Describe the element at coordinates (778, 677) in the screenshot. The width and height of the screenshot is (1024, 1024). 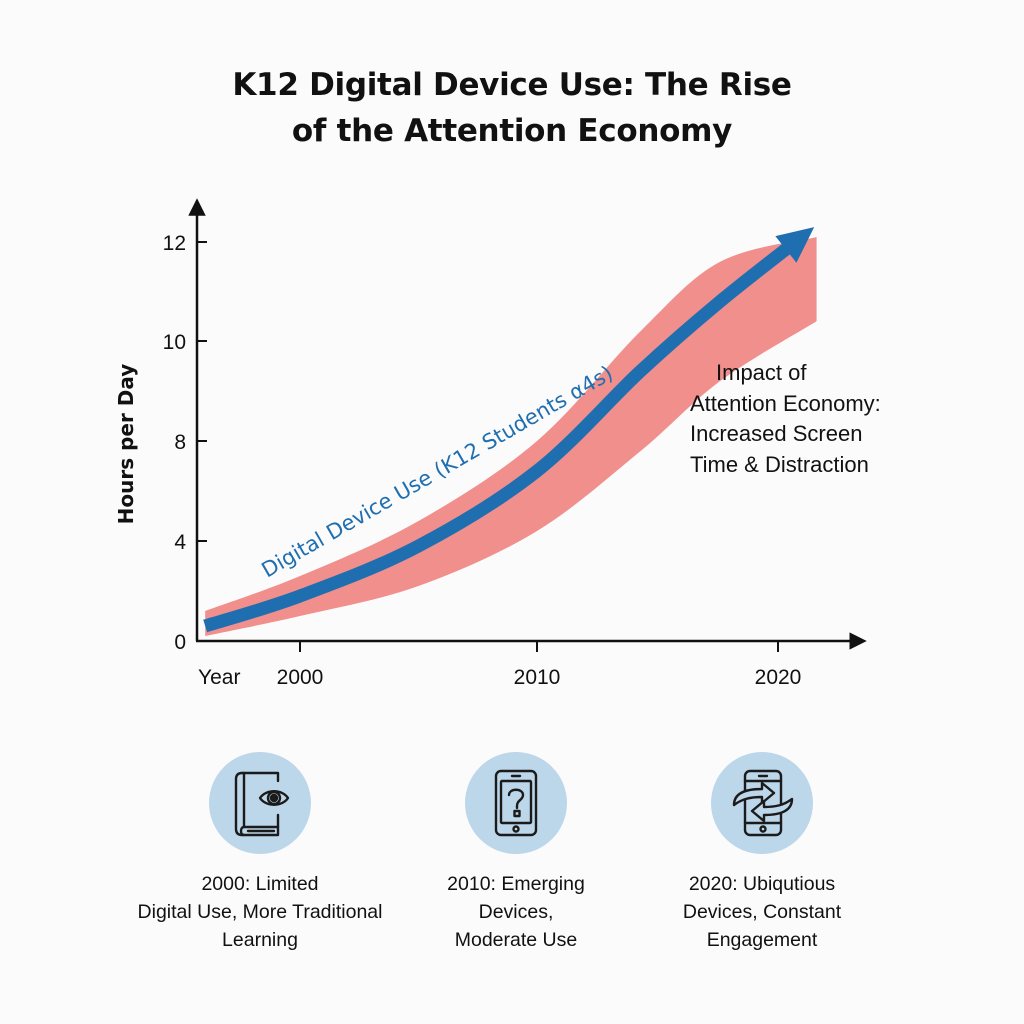
I see `x-tick-label: 2020` at that location.